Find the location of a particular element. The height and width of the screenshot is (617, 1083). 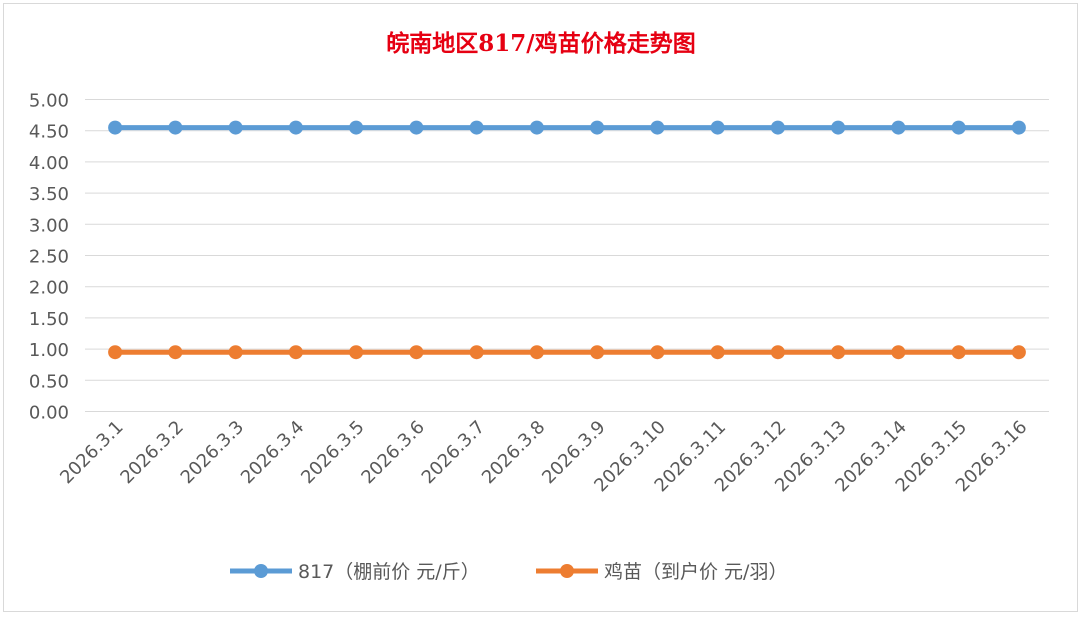

x-tick-label: 2026.3.8 is located at coordinates (514, 453).